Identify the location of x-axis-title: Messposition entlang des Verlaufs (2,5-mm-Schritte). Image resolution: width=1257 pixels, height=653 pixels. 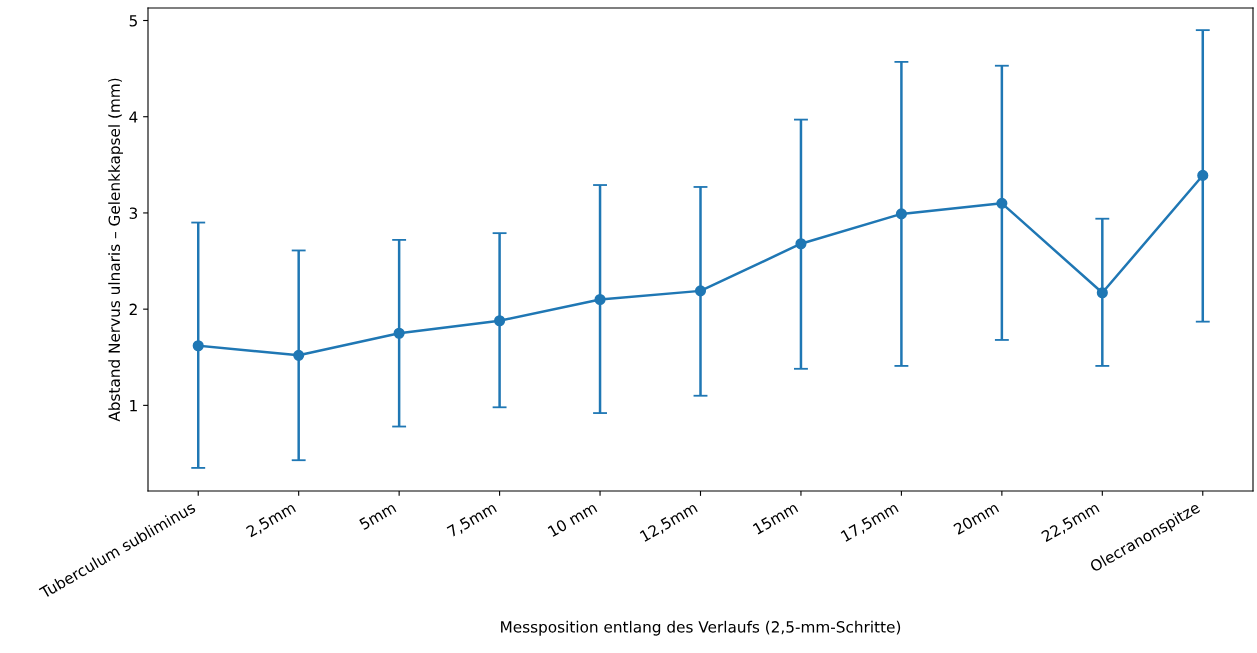
(701, 628).